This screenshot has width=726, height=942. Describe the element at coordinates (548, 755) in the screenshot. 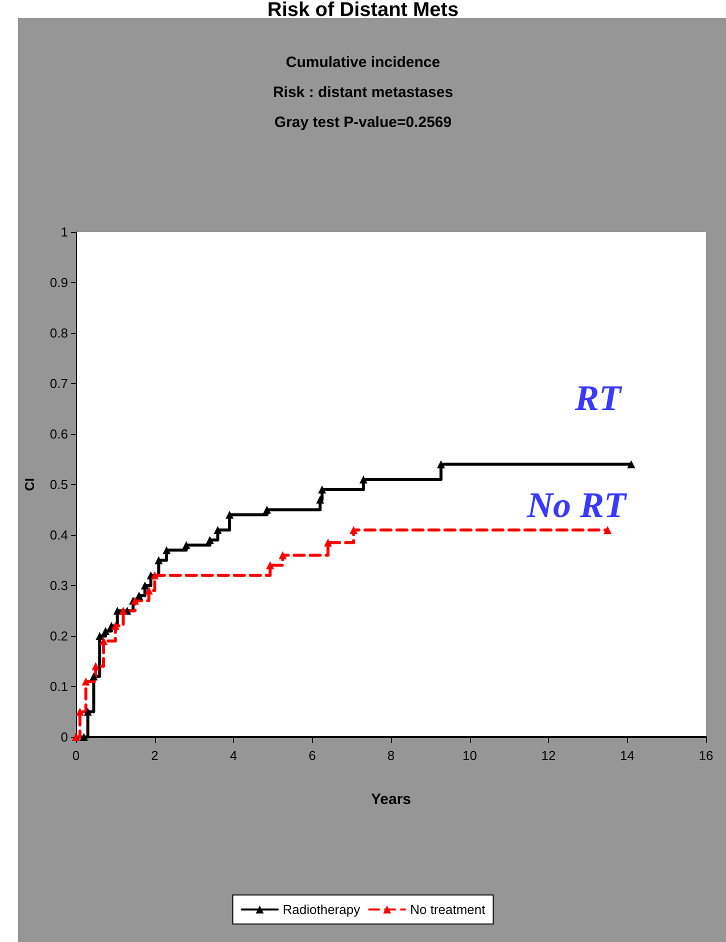

I see `x-tick-label: 12` at that location.